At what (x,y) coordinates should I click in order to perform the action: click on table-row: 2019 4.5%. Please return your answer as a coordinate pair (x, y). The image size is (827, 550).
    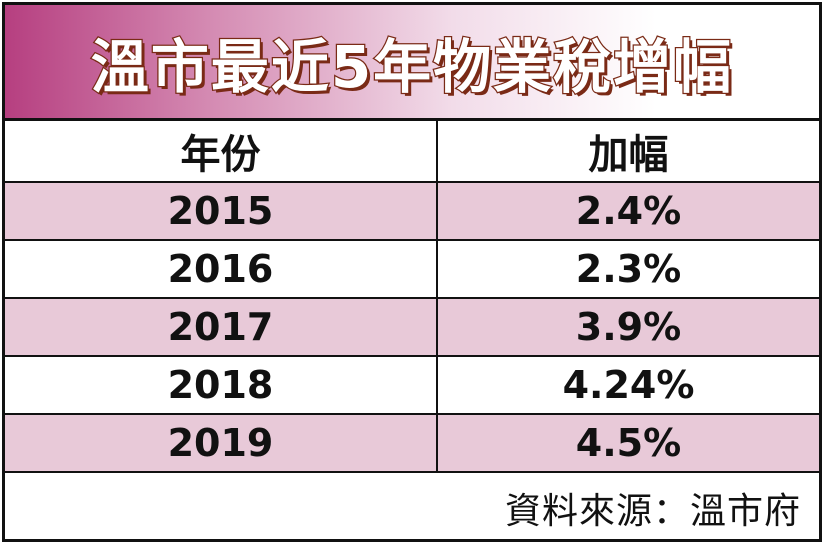
    Looking at the image, I should click on (412, 444).